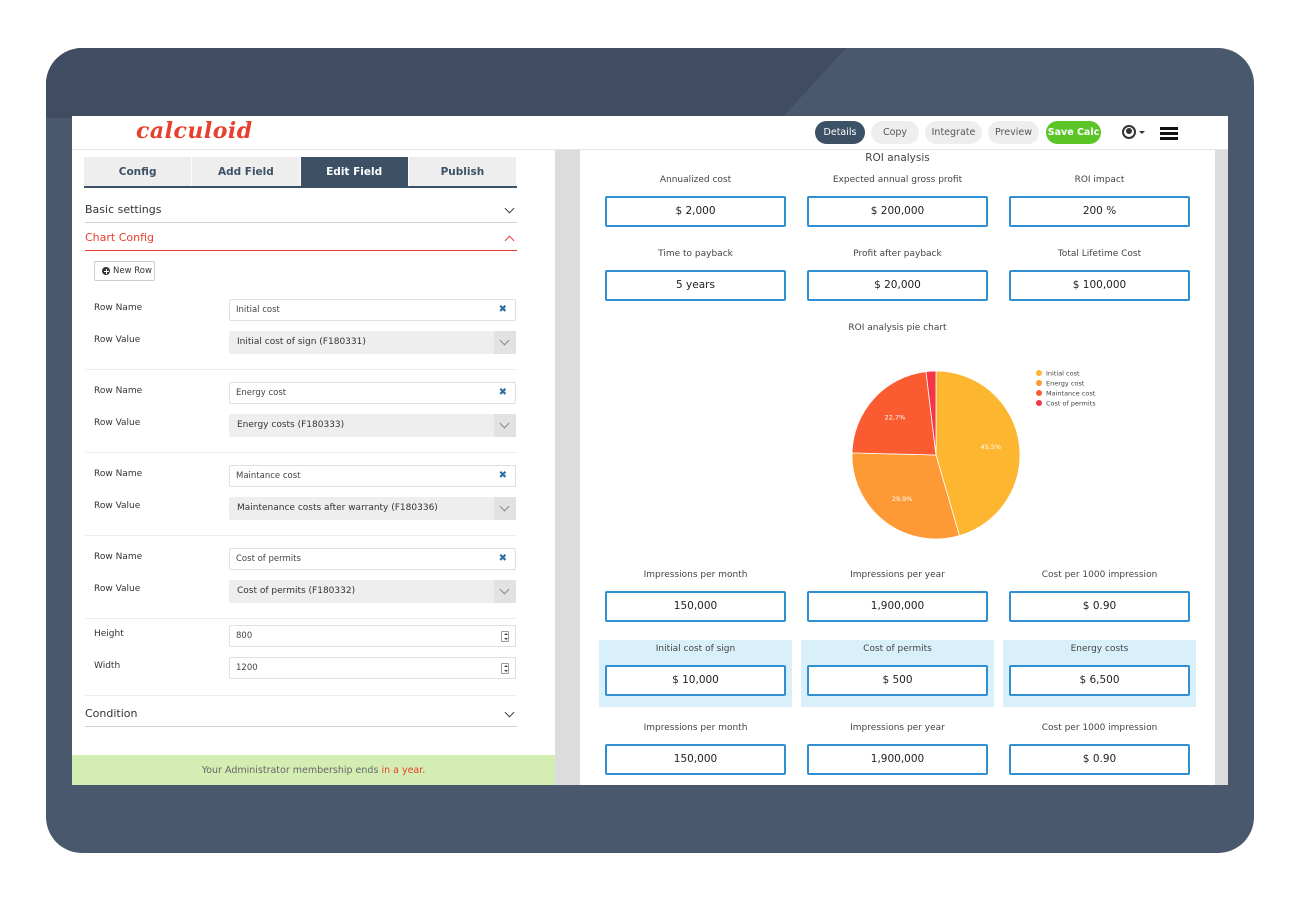 The width and height of the screenshot is (1300, 900). What do you see at coordinates (1071, 394) in the screenshot?
I see `legend-entry: Maintance cost` at bounding box center [1071, 394].